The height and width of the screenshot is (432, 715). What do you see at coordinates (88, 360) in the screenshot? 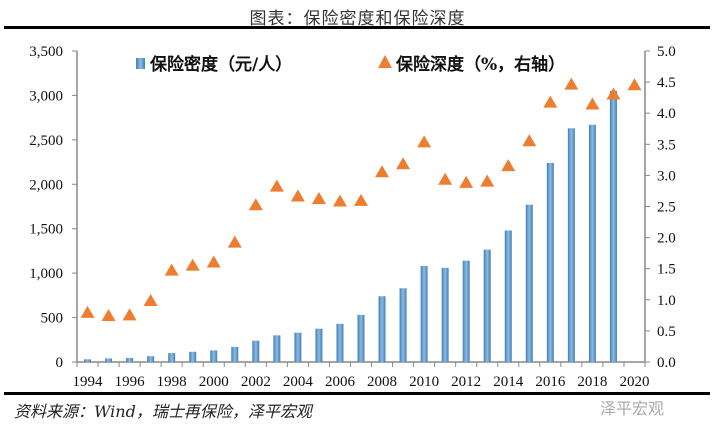
I see `density-bar-1994` at bounding box center [88, 360].